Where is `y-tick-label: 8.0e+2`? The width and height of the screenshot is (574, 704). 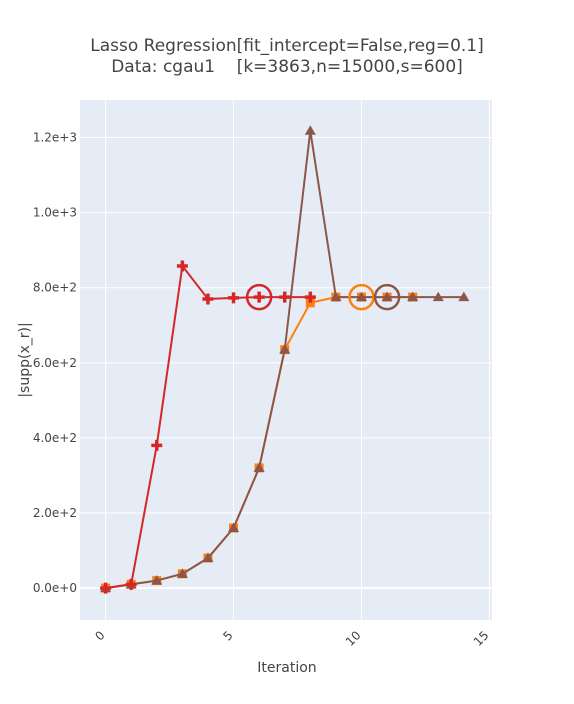 y-tick-label: 8.0e+2 is located at coordinates (55, 288).